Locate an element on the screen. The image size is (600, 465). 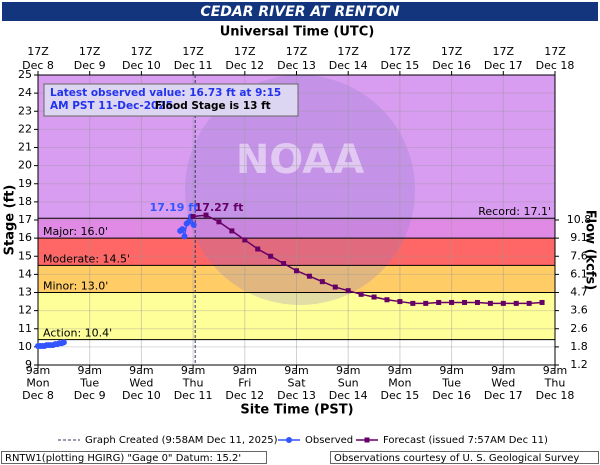
x-tick-label: Dec 12 is located at coordinates (244, 395).